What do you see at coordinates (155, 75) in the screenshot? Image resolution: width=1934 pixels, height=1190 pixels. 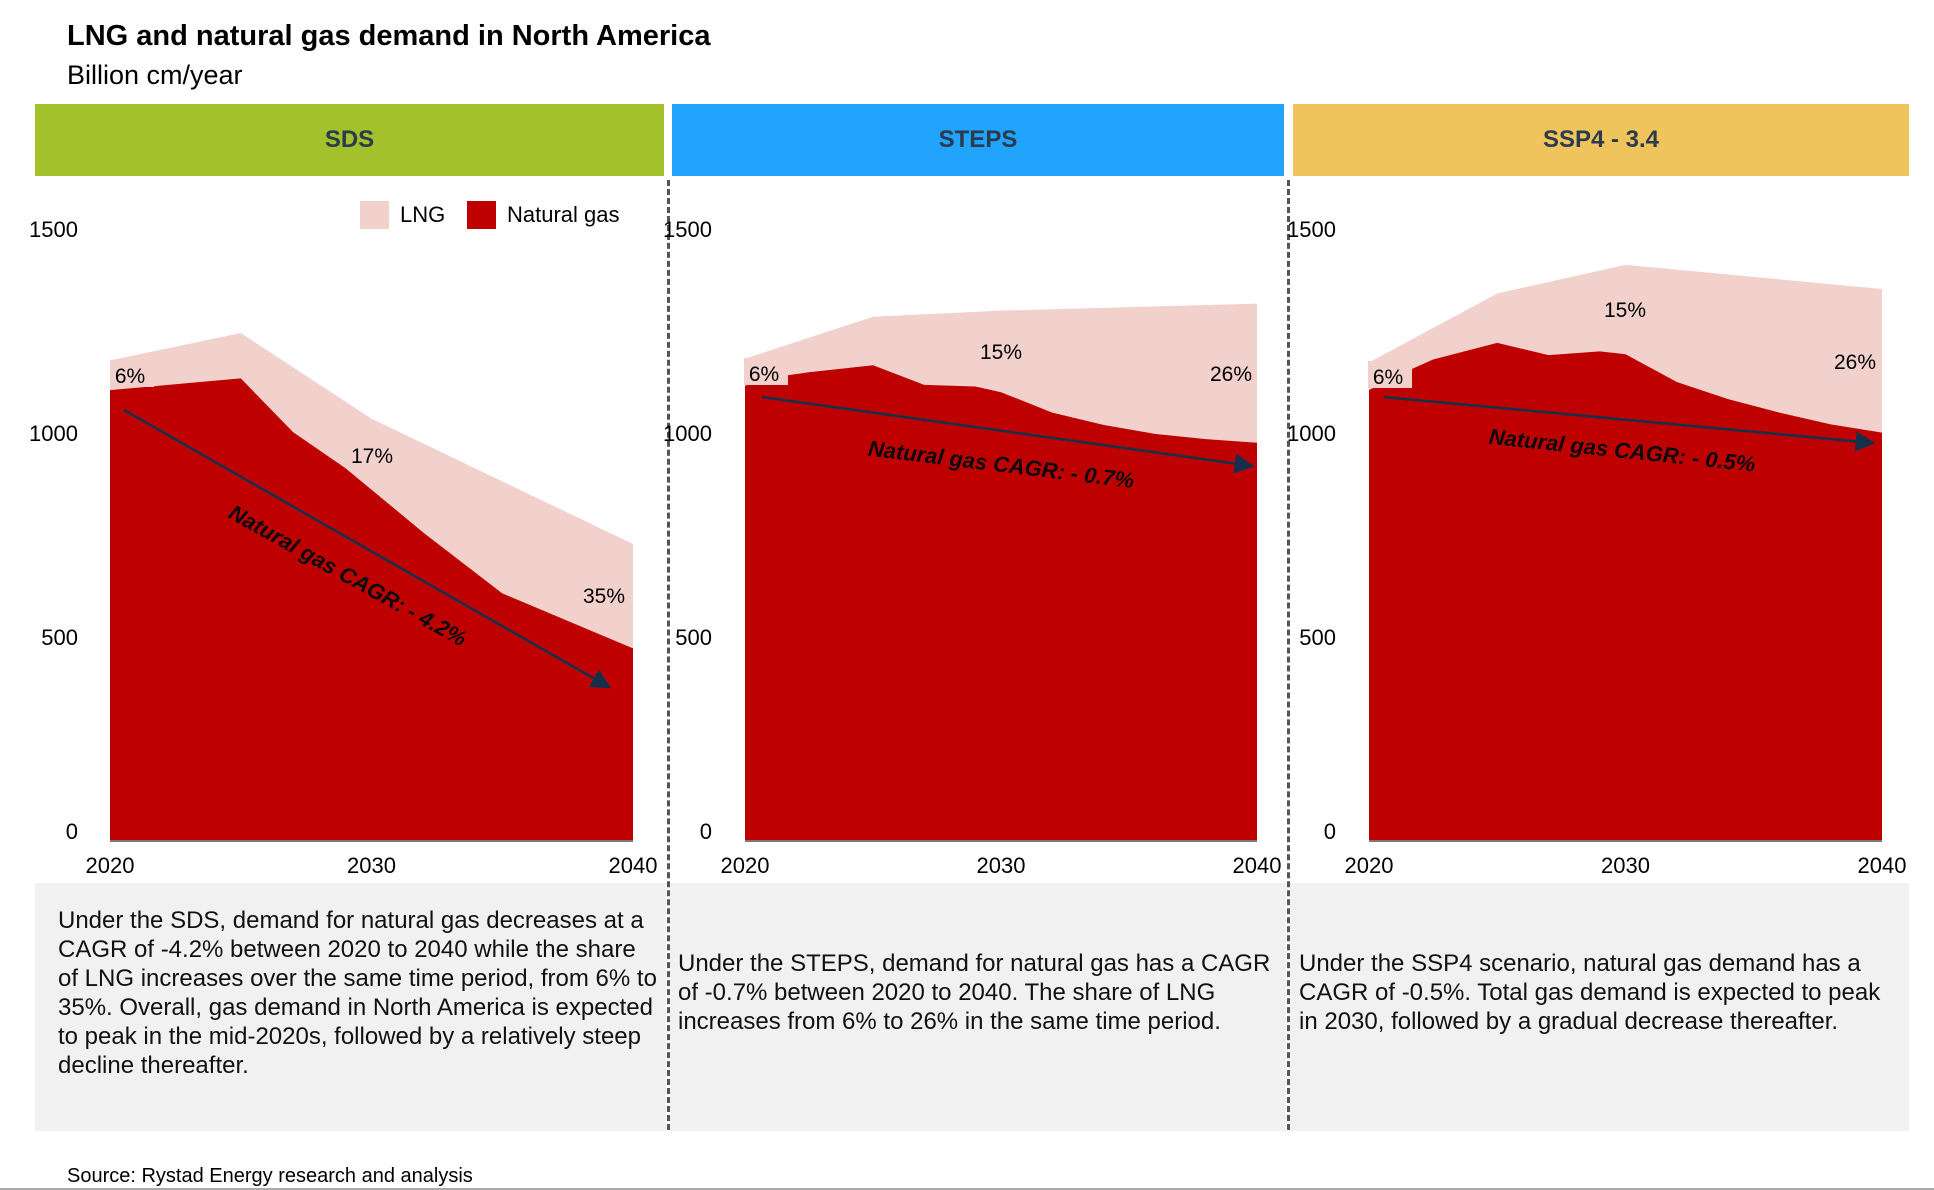 I see `chart-subtitle: Billion cm/year` at bounding box center [155, 75].